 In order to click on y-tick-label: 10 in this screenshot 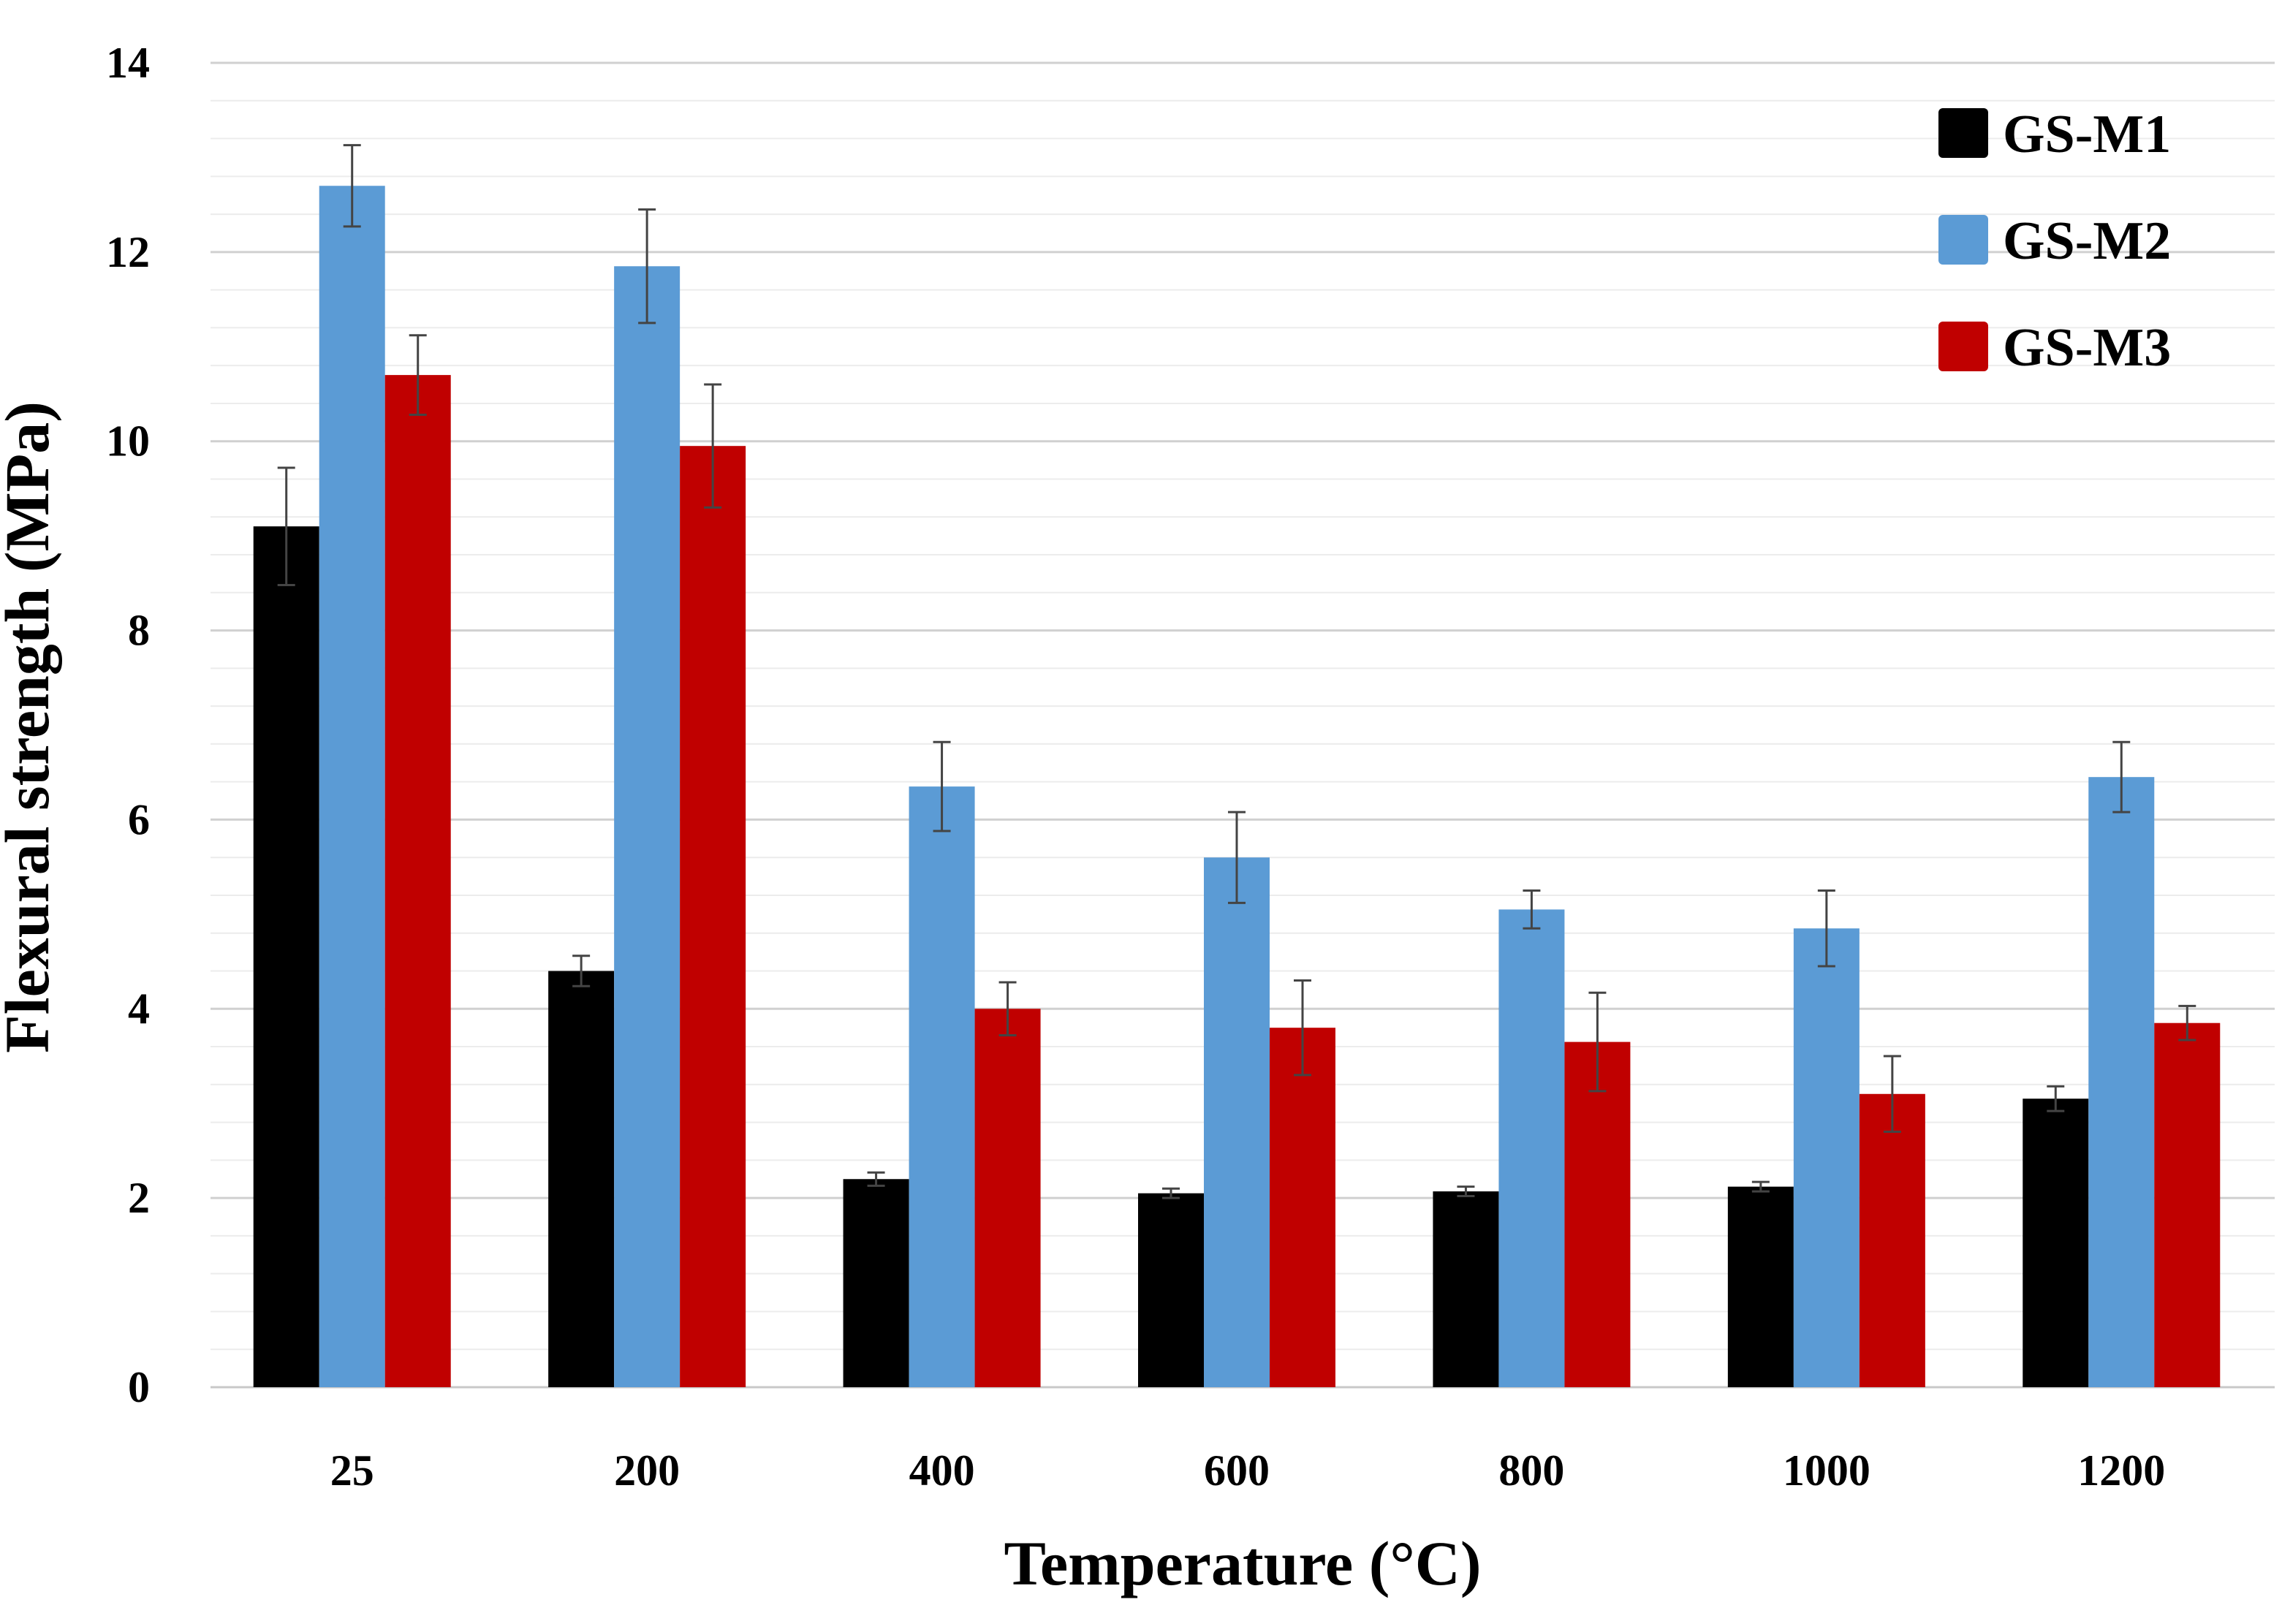, I will do `click(128, 442)`.